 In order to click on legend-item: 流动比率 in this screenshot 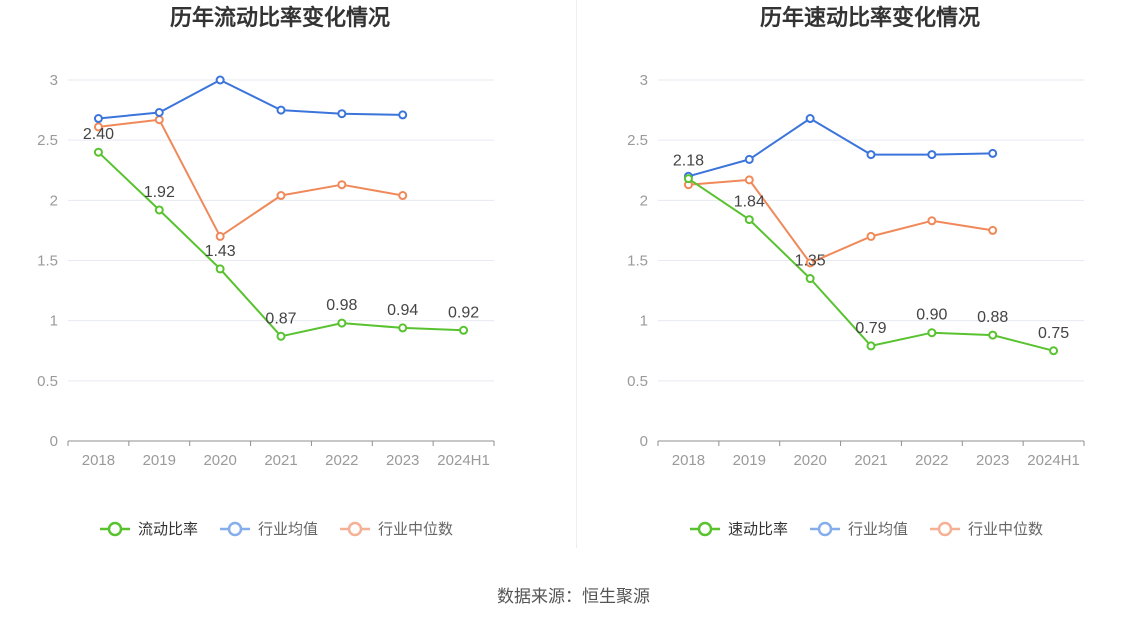, I will do `click(149, 529)`.